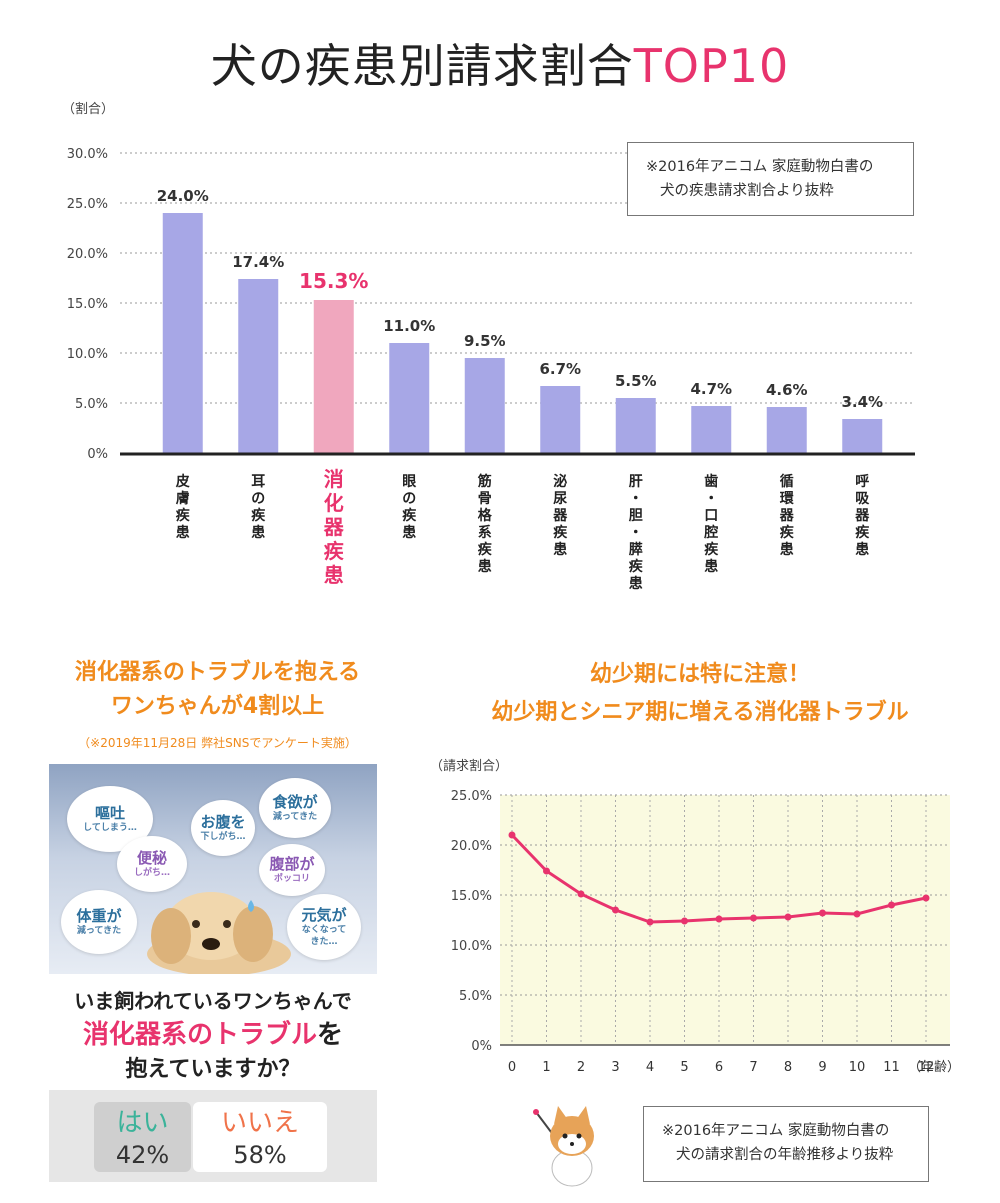  I want to click on bar-value-label: 24.0%, so click(183, 196).